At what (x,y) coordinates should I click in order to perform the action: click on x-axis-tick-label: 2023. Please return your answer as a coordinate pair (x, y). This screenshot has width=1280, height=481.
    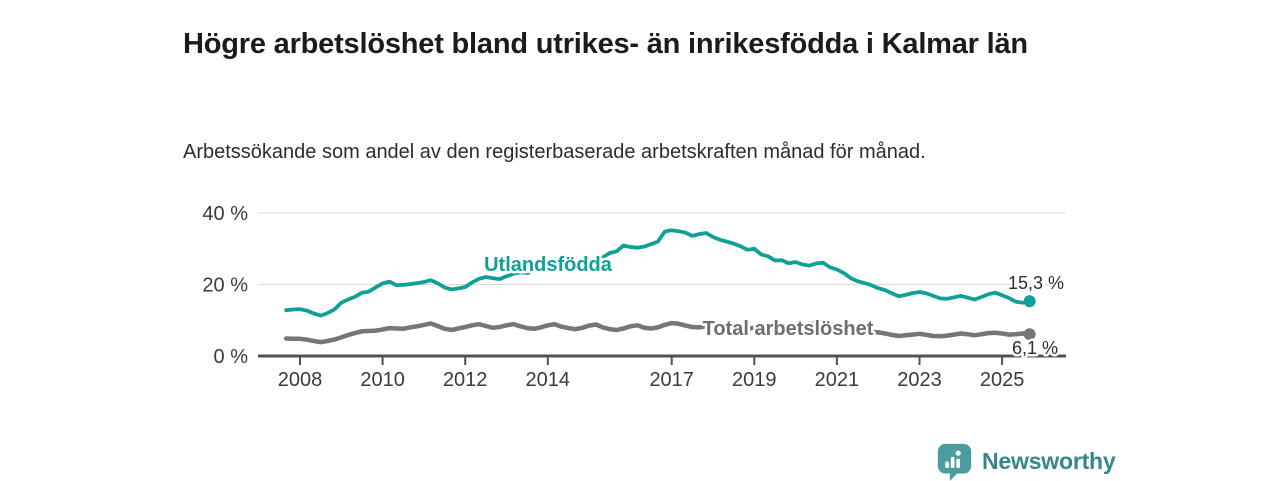
    Looking at the image, I should click on (919, 380).